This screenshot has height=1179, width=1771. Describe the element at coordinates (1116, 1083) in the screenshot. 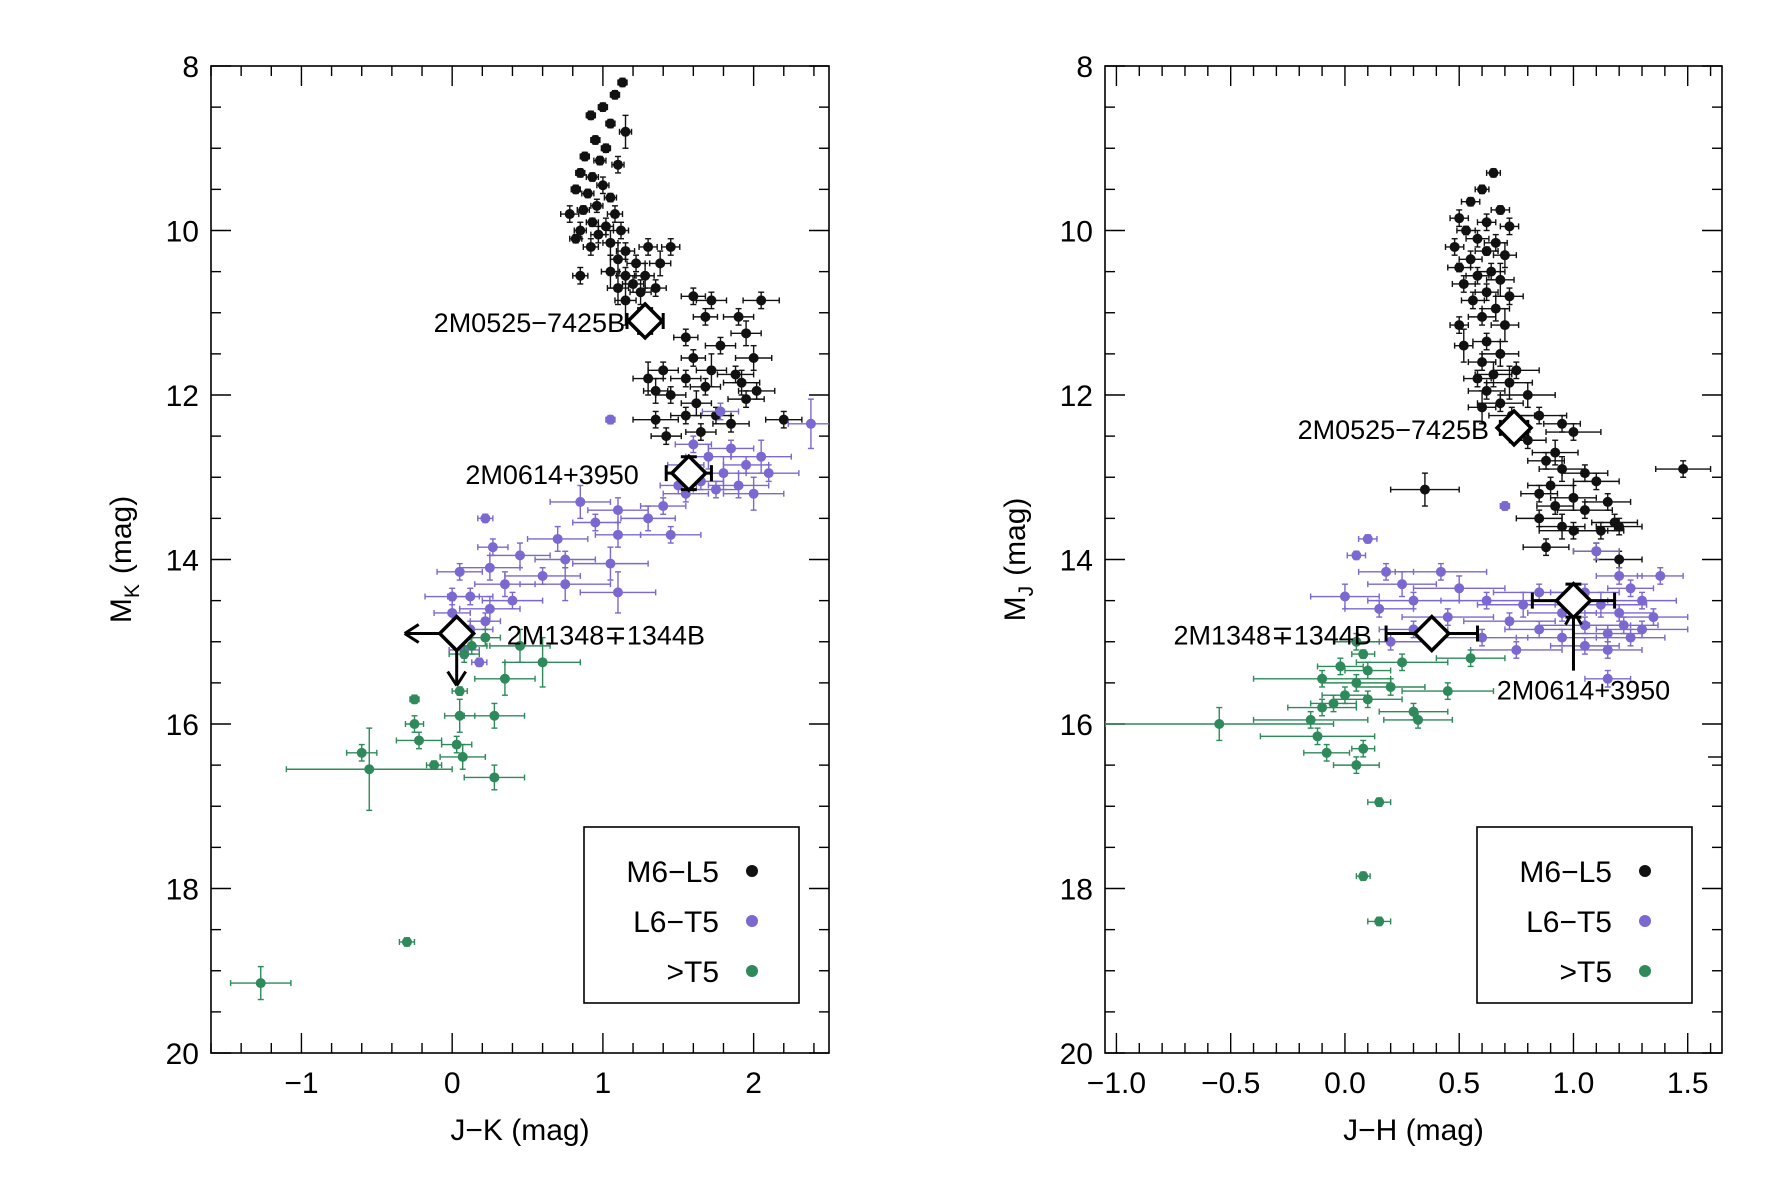

I see `x-tick-label: −1.0` at that location.